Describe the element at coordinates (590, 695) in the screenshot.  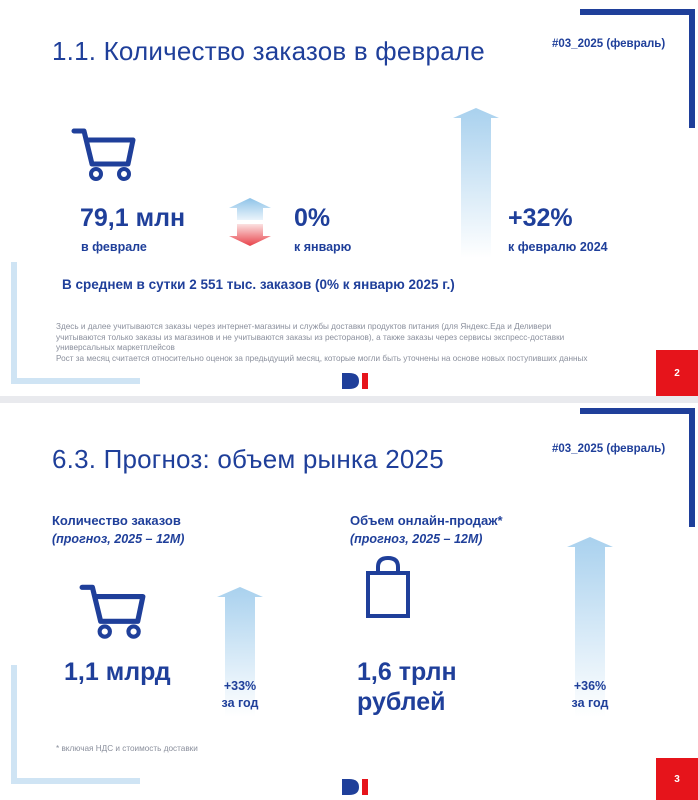
I see `sales-growth: +36% за год` at that location.